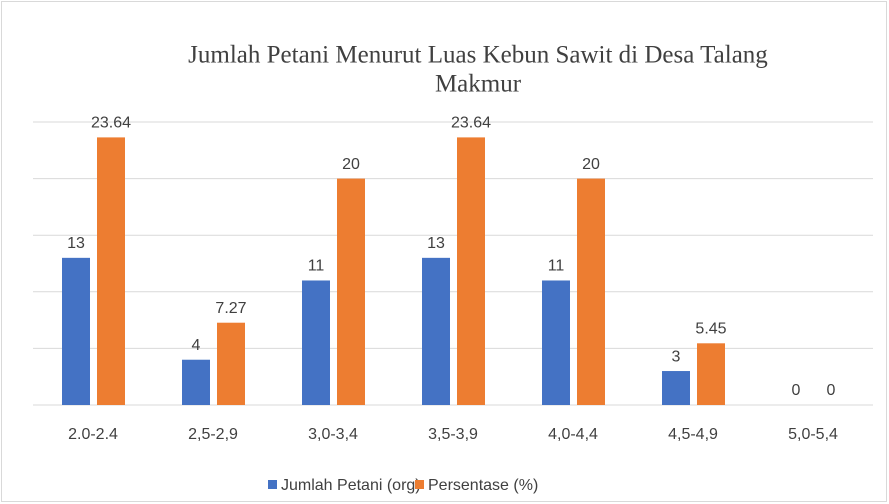  I want to click on chart-title: Makmur, so click(478, 84).